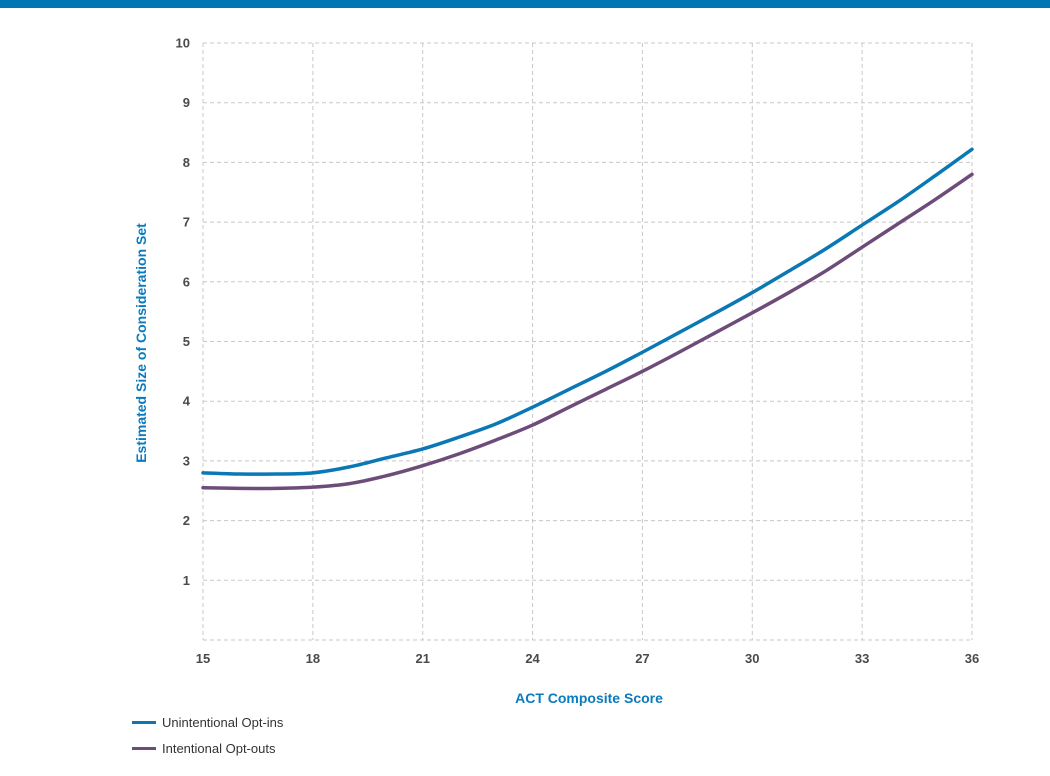 The image size is (1050, 776). What do you see at coordinates (587, 658) in the screenshot?
I see `x-tick-labels: 15 18 21 24 27 30 33 36` at bounding box center [587, 658].